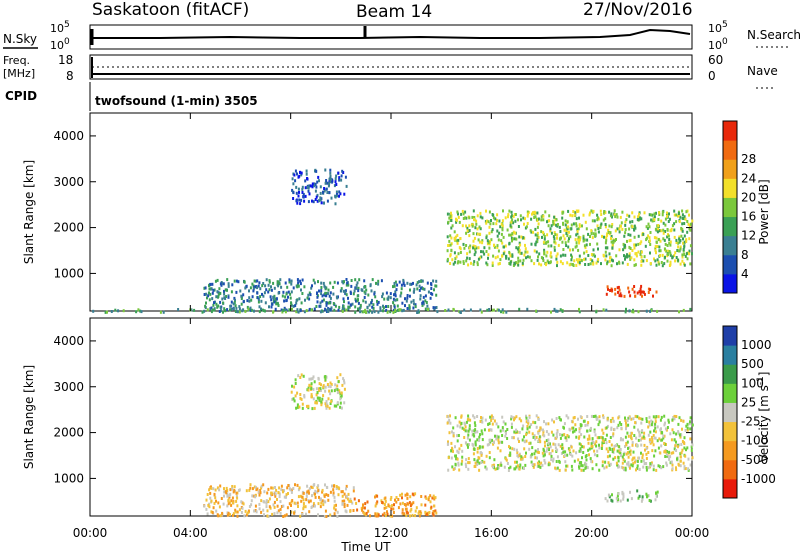 This screenshot has height=558, width=800. I want to click on power-colorbar-swatch, so click(730, 264).